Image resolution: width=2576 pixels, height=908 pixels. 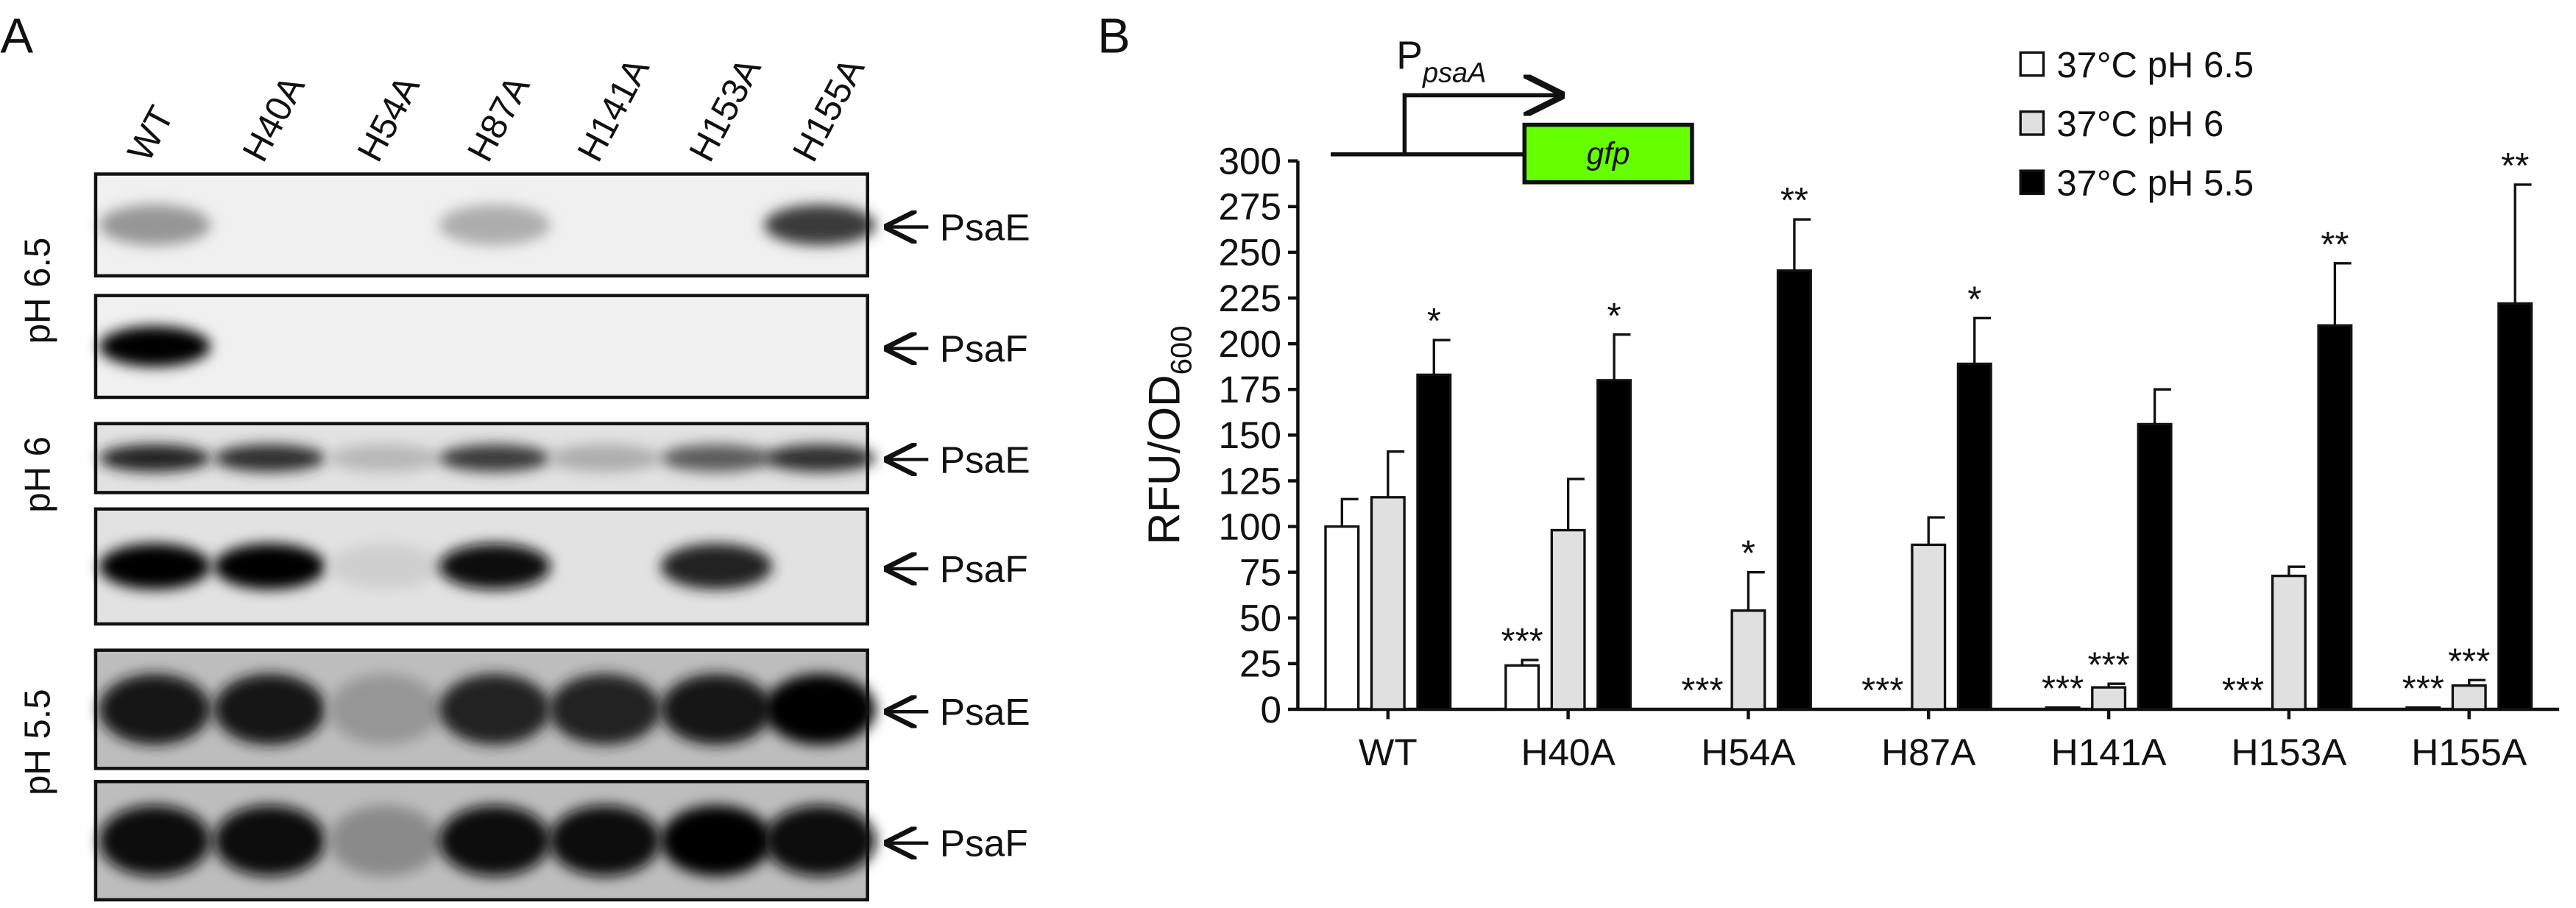 I want to click on y-tick-label: 275, so click(x=1249, y=207).